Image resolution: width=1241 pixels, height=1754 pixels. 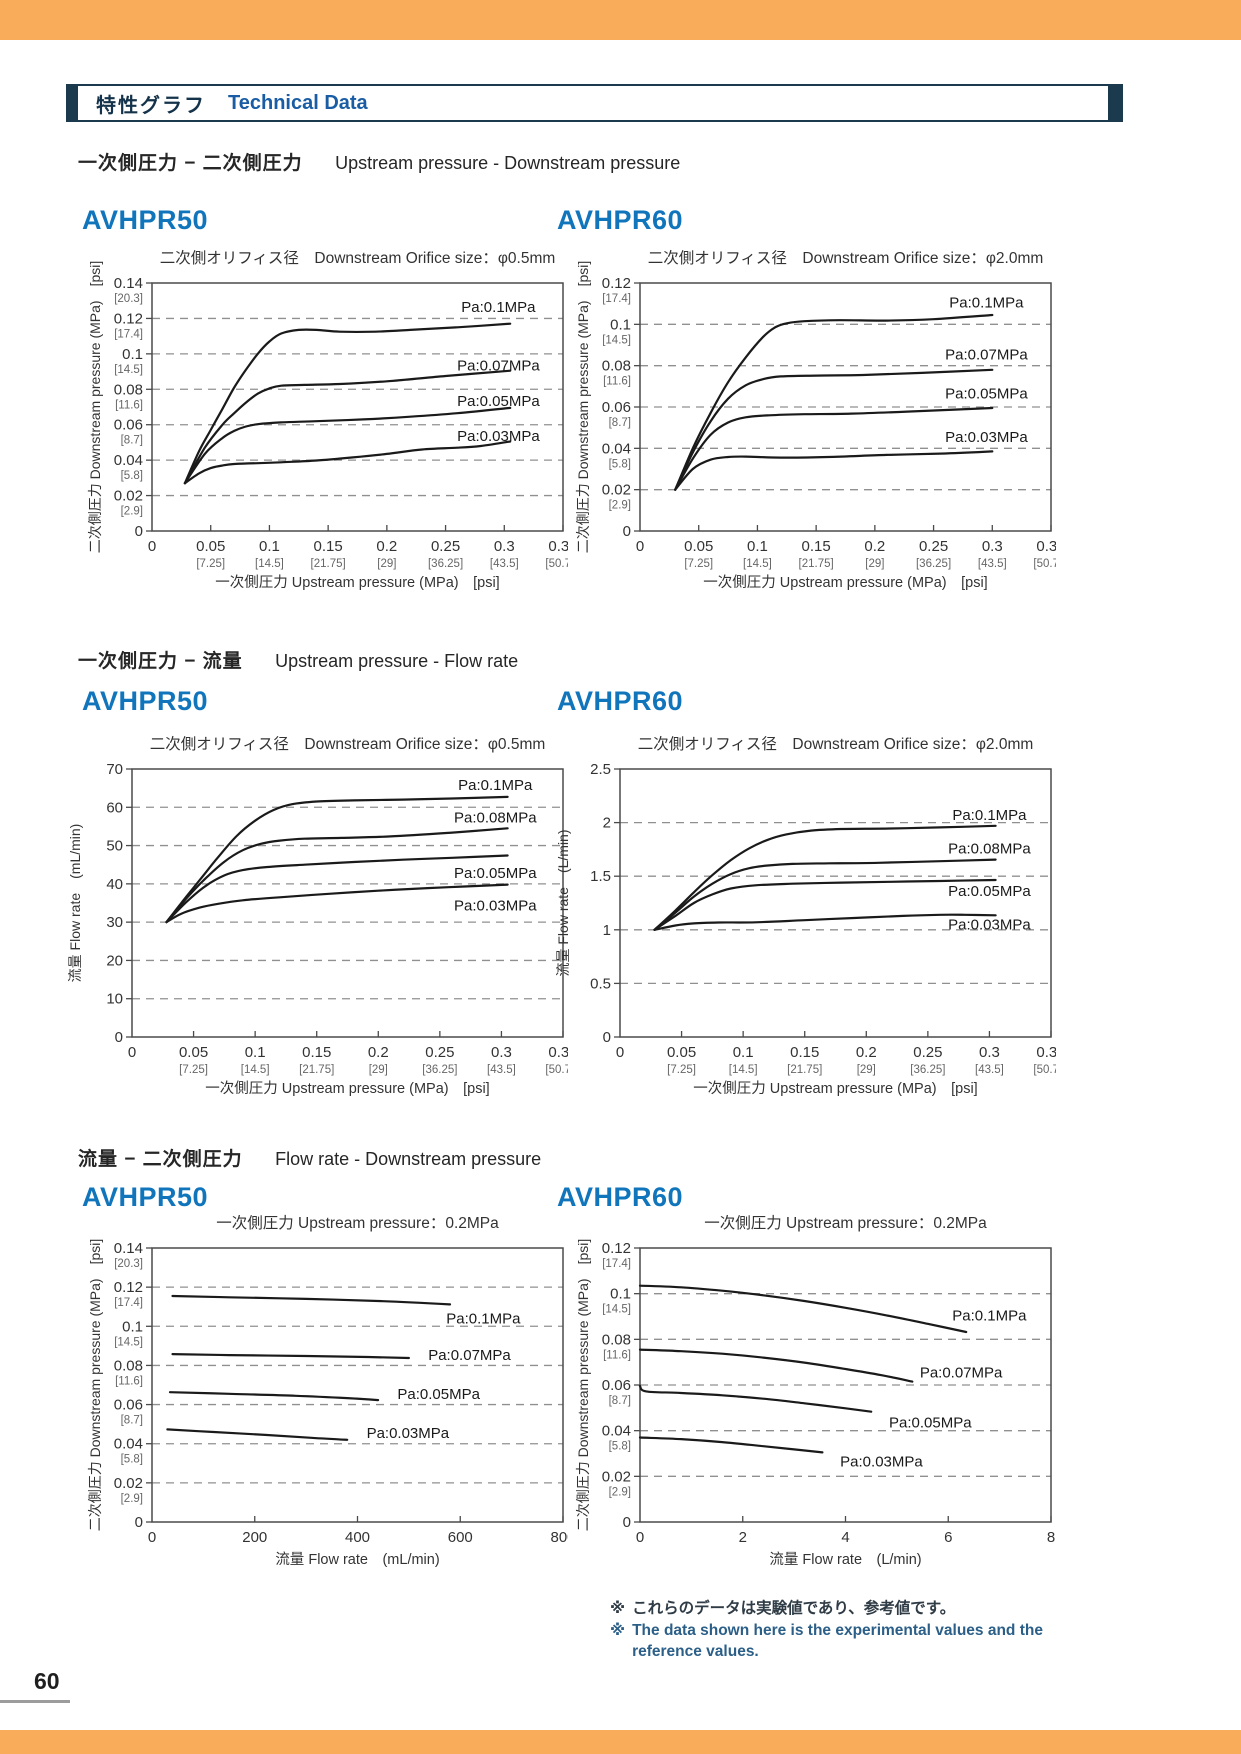 I want to click on y-tick-label: 0.08, so click(x=616, y=1339).